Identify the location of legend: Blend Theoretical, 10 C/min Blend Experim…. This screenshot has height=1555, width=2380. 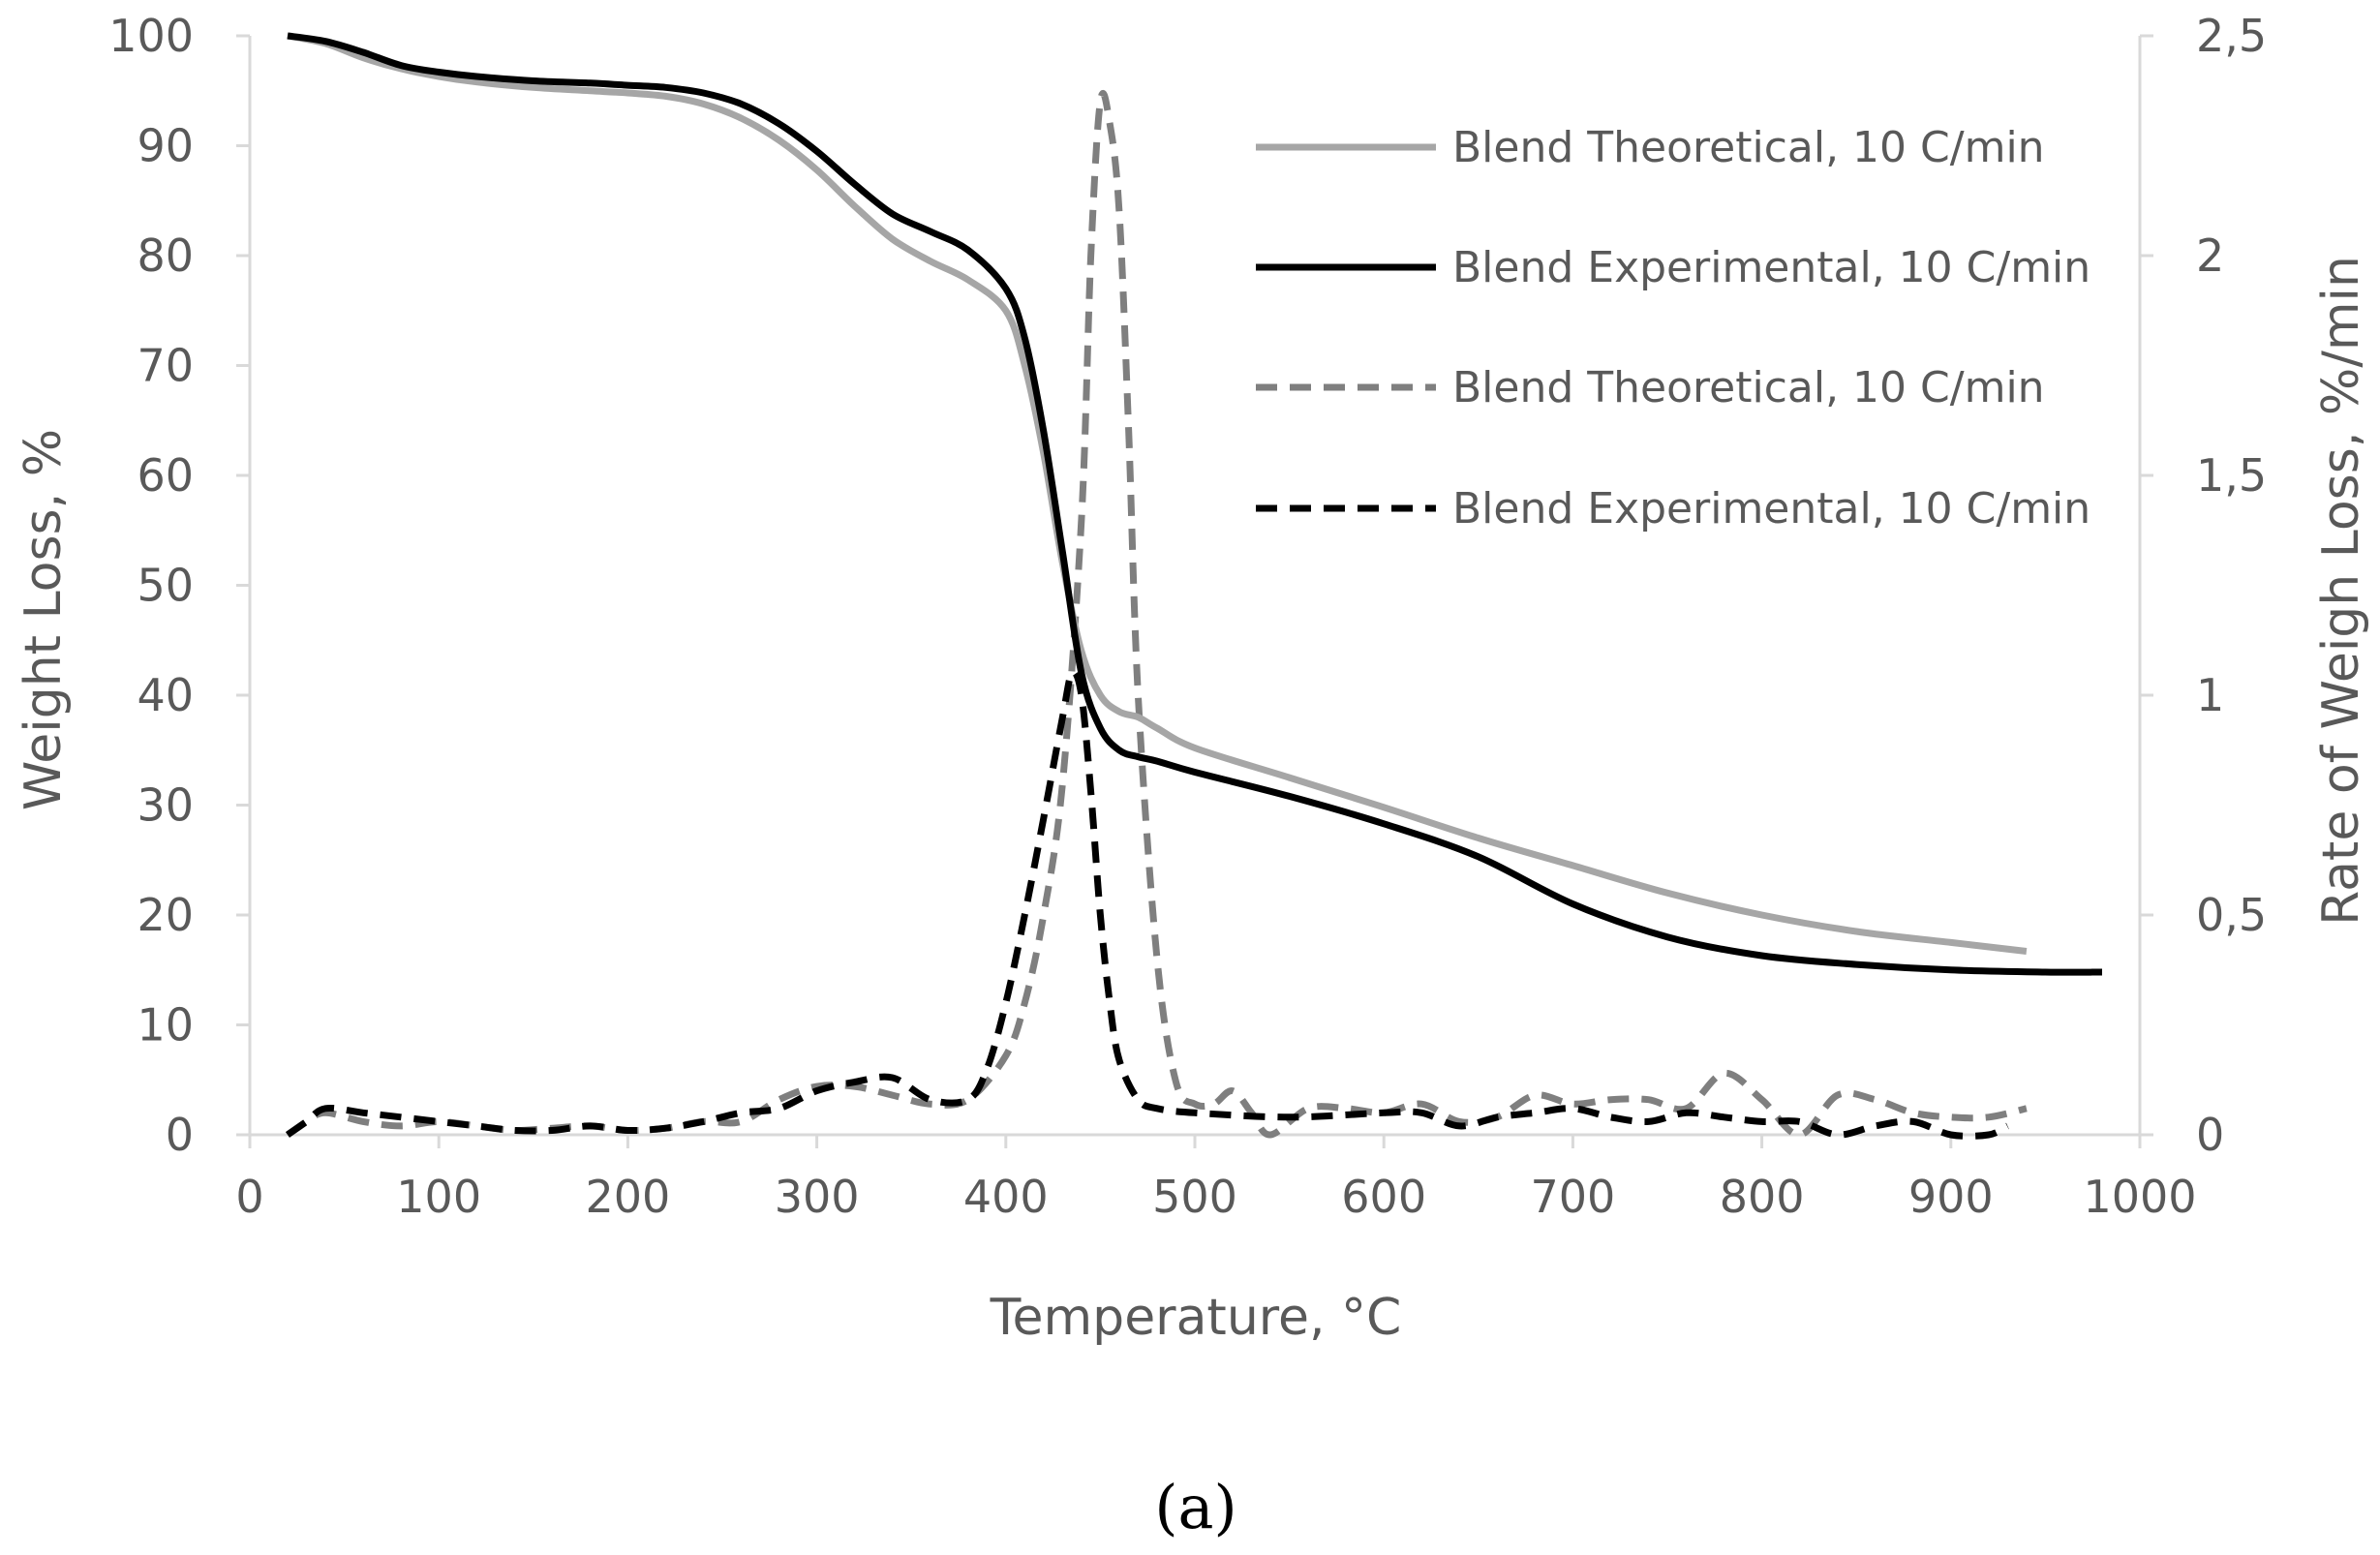
(1673, 328).